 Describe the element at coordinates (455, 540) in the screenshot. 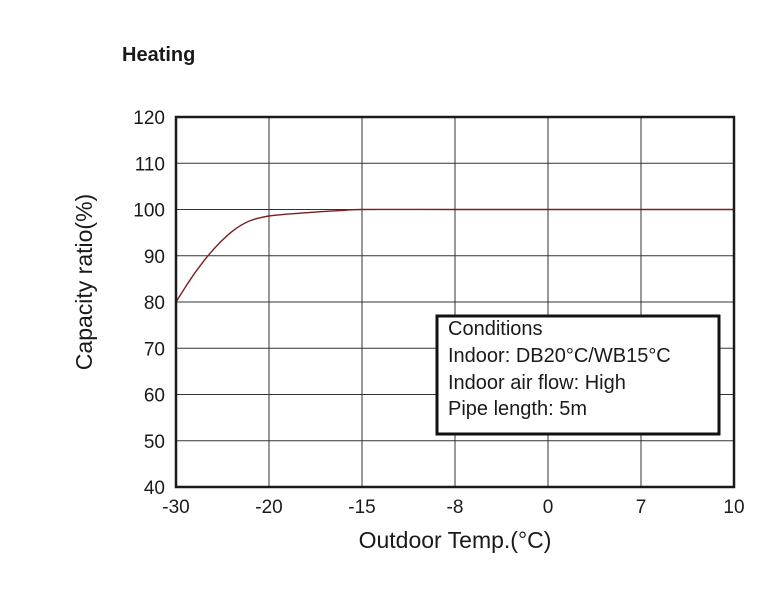

I see `x-axis-label: Outdoor Temp.(°C)` at that location.